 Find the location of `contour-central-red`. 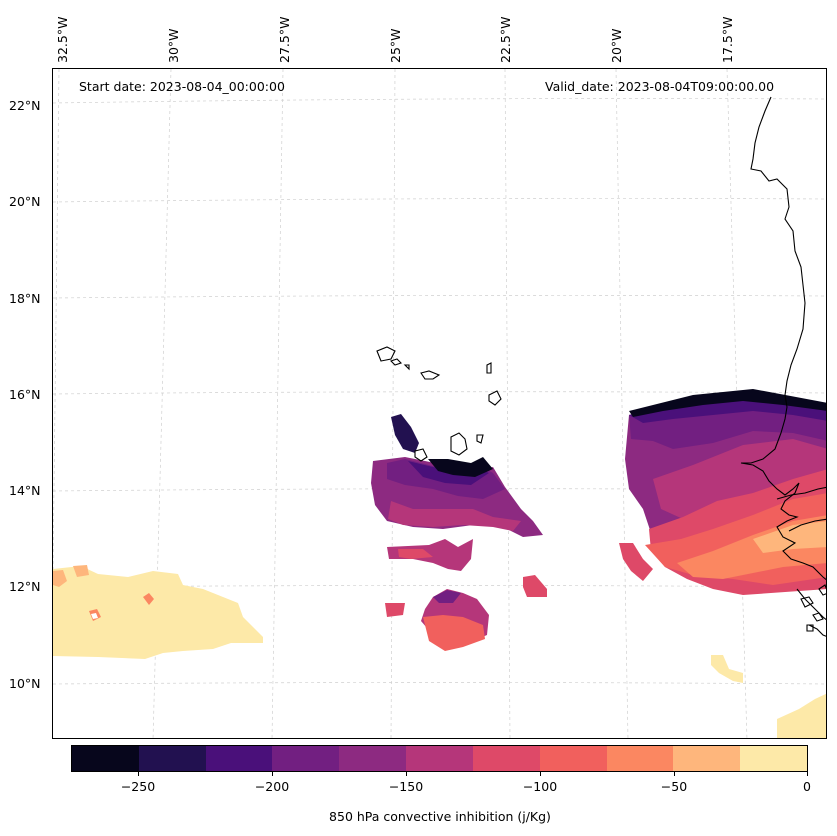

contour-central-red is located at coordinates (415, 554).